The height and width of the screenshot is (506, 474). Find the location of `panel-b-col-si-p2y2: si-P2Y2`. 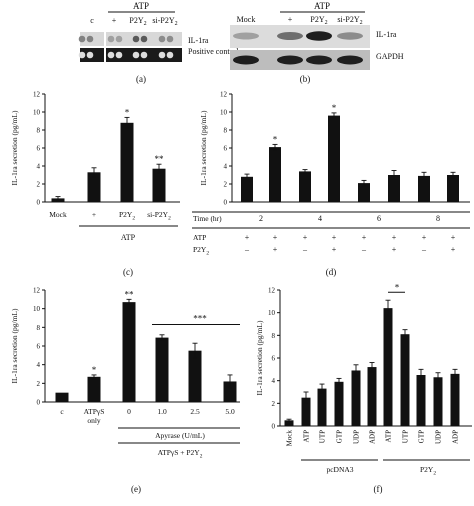

panel-b-col-si-p2y2: si-P2Y2 is located at coordinates (349, 20).